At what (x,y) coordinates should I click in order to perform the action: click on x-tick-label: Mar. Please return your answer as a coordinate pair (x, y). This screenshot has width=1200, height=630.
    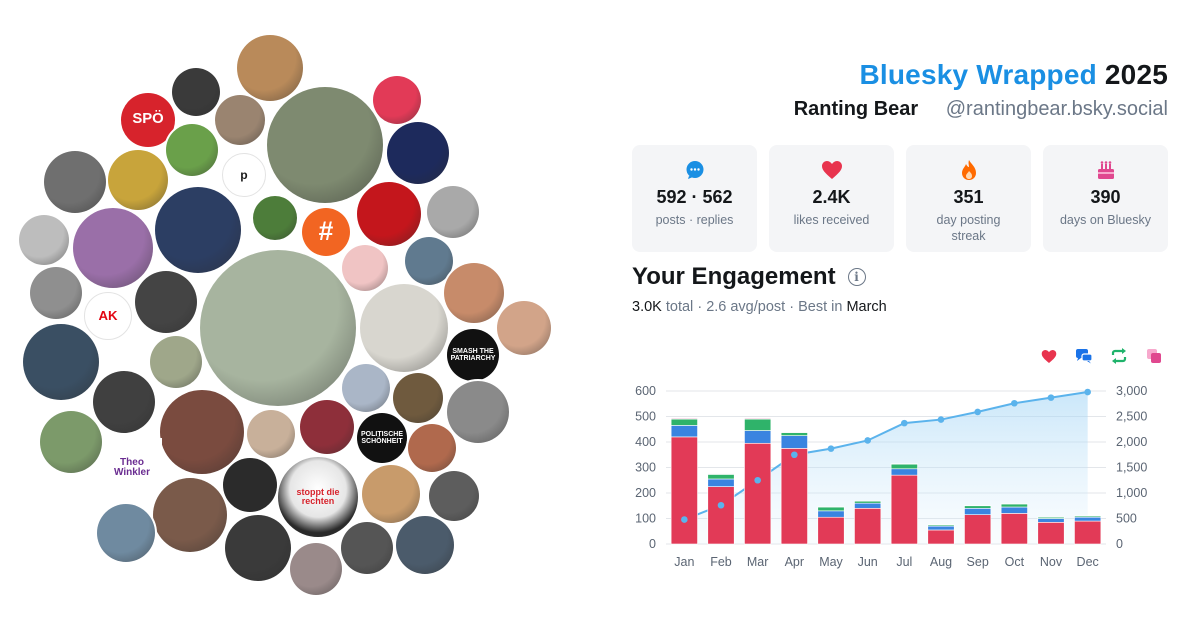
    Looking at the image, I should click on (758, 562).